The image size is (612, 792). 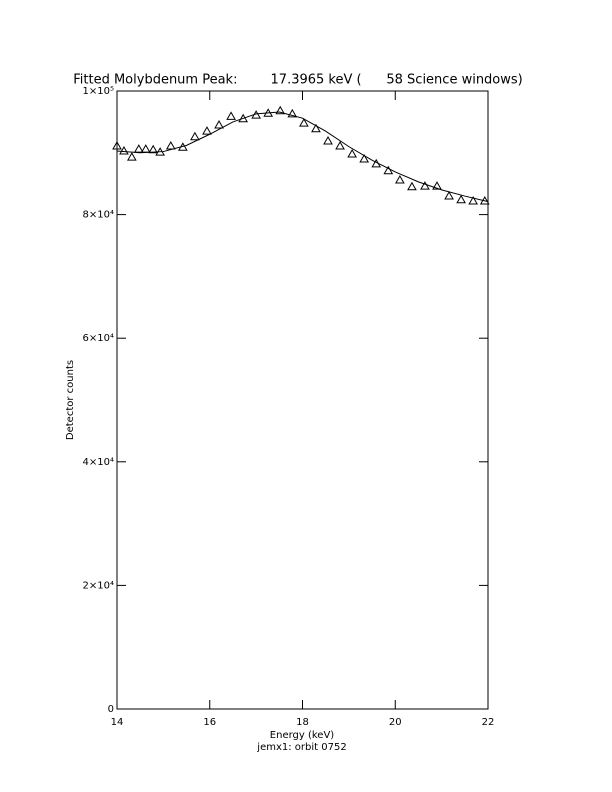 I want to click on x-tick-label: 14, so click(x=117, y=722).